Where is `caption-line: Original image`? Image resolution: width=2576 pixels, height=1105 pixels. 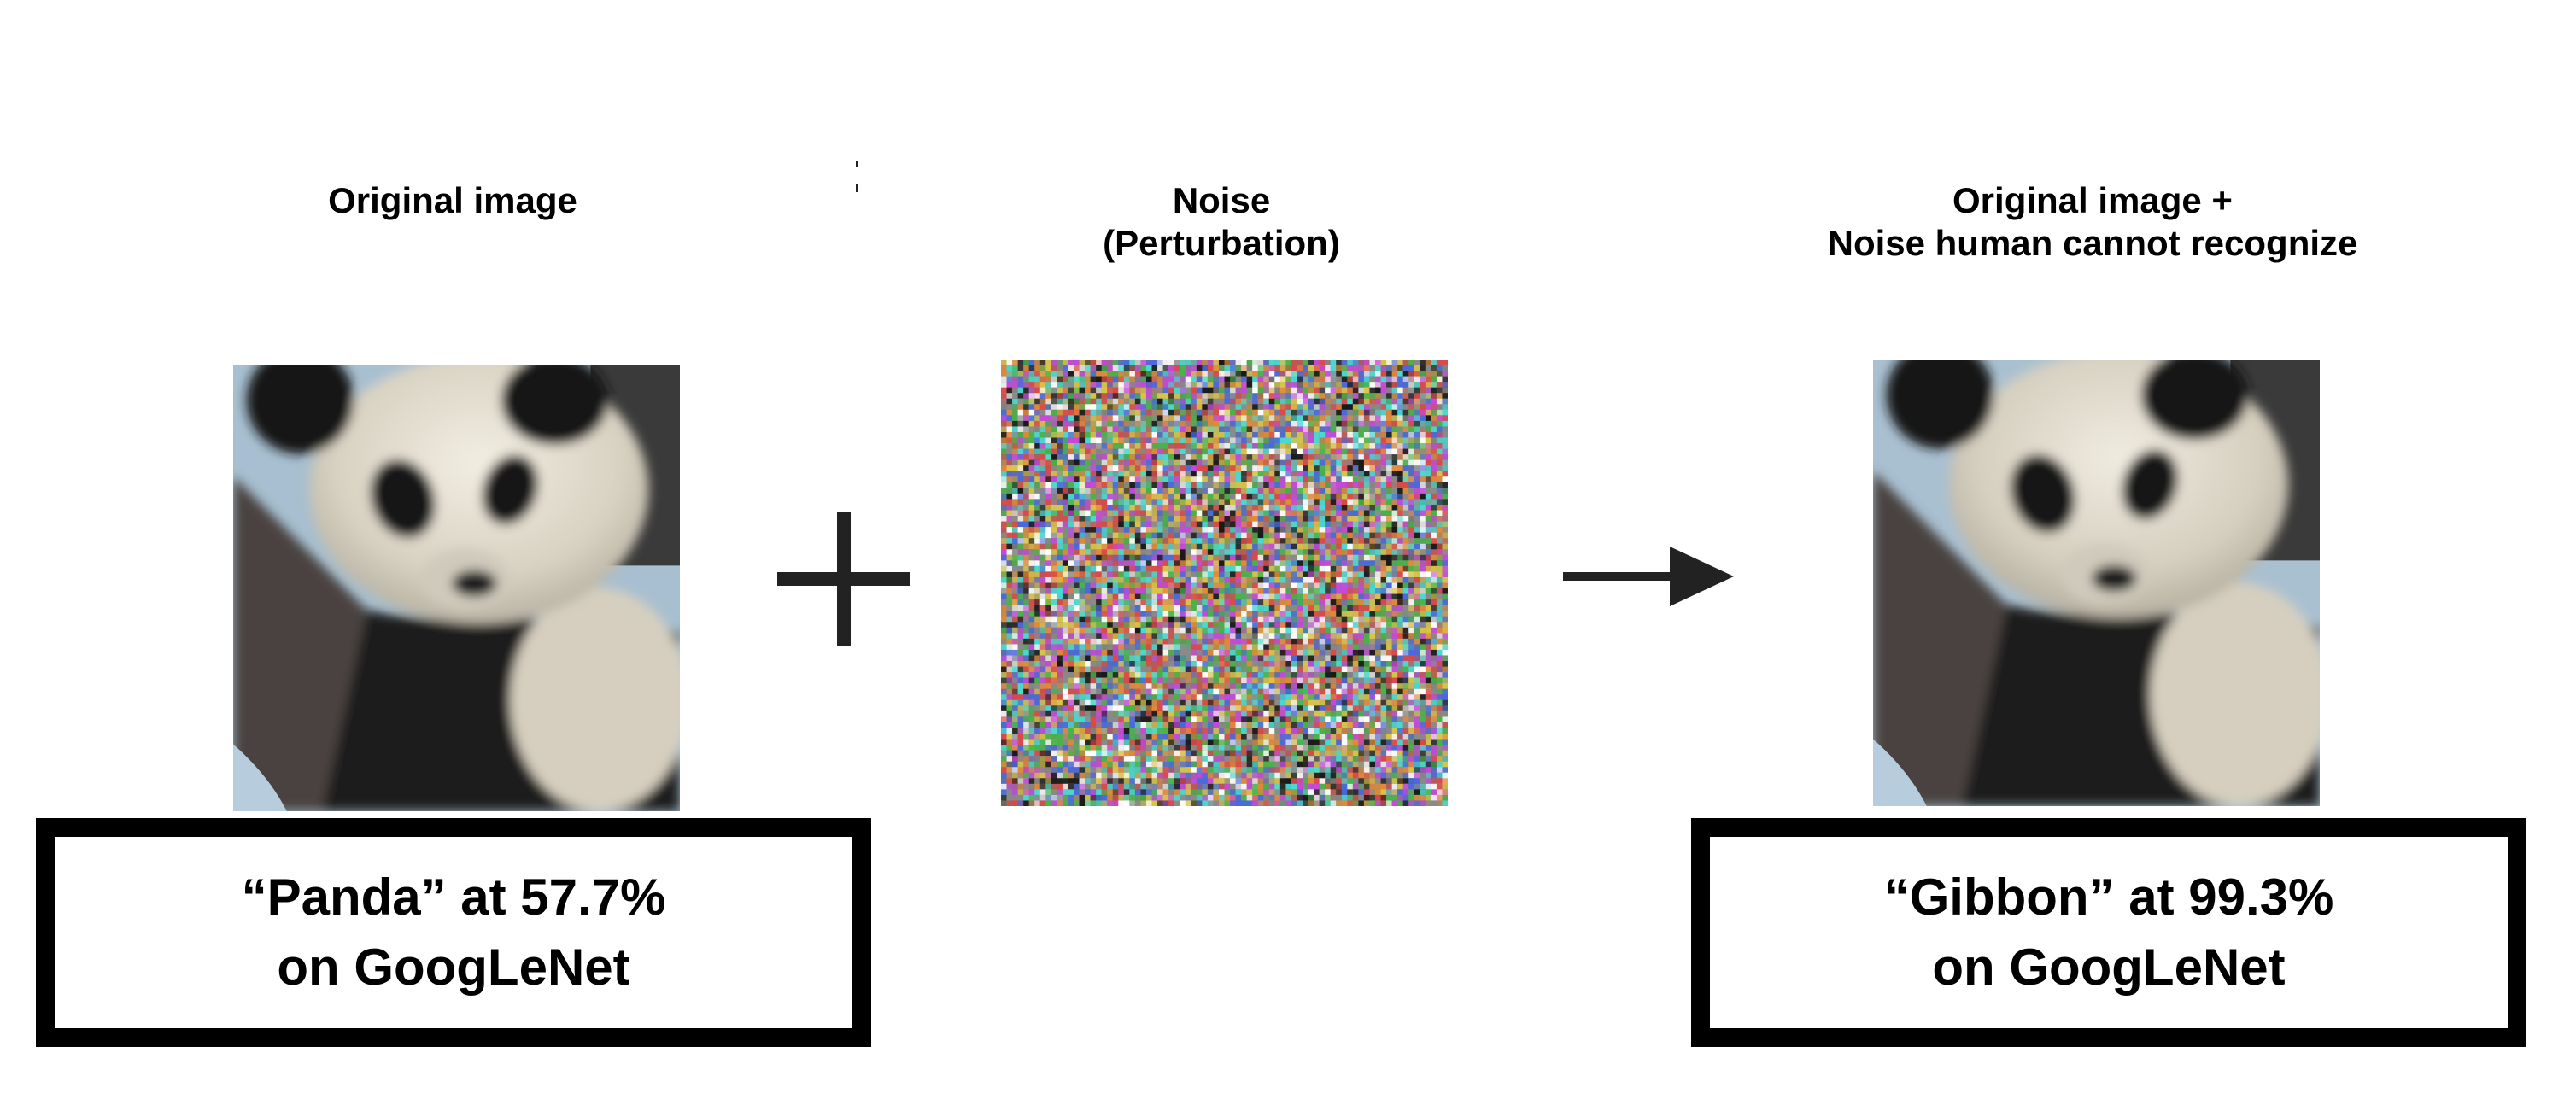 caption-line: Original image is located at coordinates (452, 200).